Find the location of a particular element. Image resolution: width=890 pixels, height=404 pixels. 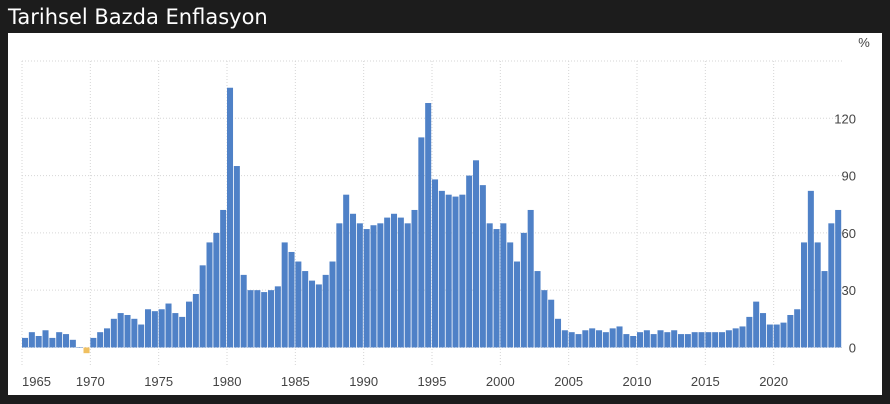

x-tick-label: 1975 is located at coordinates (158, 381).